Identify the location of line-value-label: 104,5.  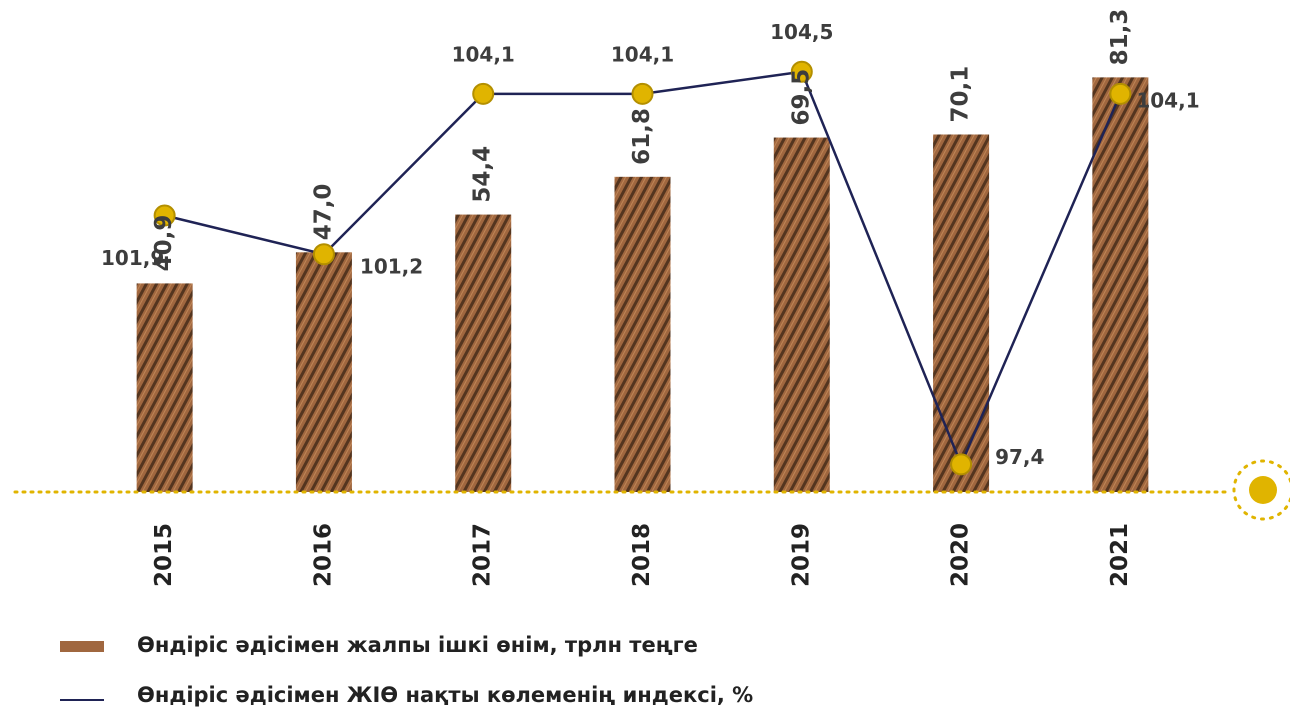
(801, 32).